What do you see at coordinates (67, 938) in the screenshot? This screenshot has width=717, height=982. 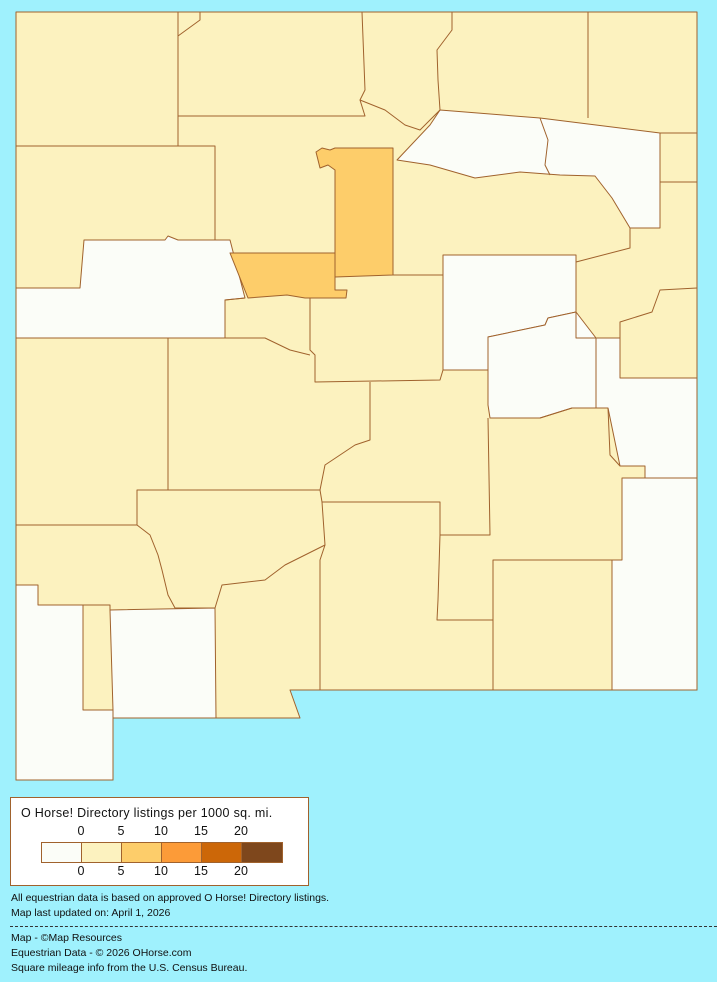 I see `map-credit: Map - ©Map Resources` at bounding box center [67, 938].